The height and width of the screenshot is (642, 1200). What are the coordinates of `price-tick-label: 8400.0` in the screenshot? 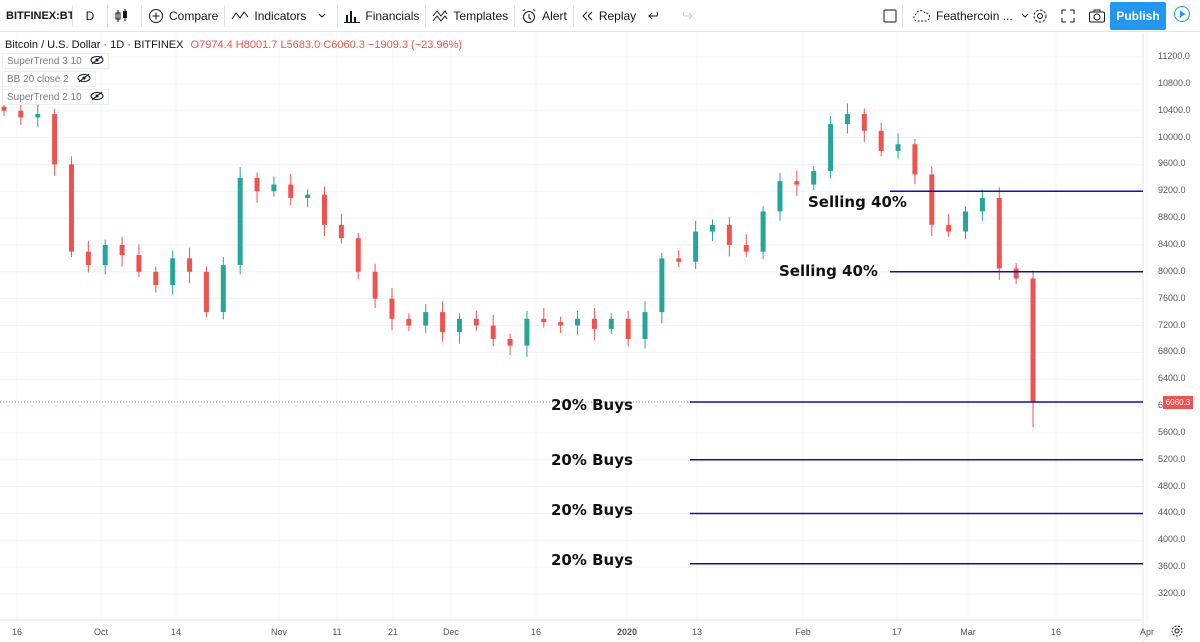 It's located at (1172, 243).